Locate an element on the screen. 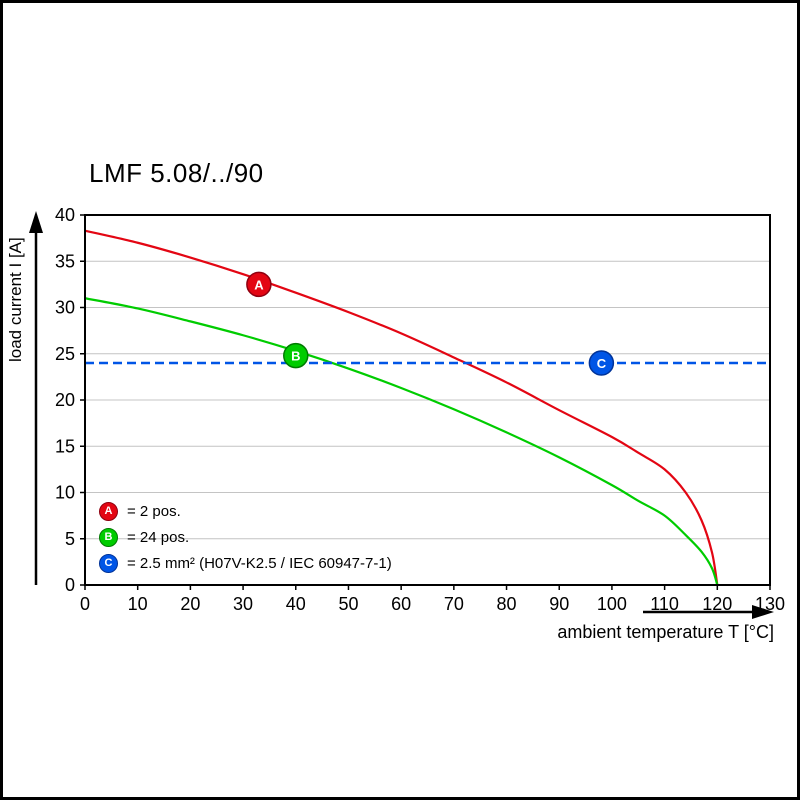 This screenshot has height=800, width=800. x-tick-label: 20 is located at coordinates (190, 604).